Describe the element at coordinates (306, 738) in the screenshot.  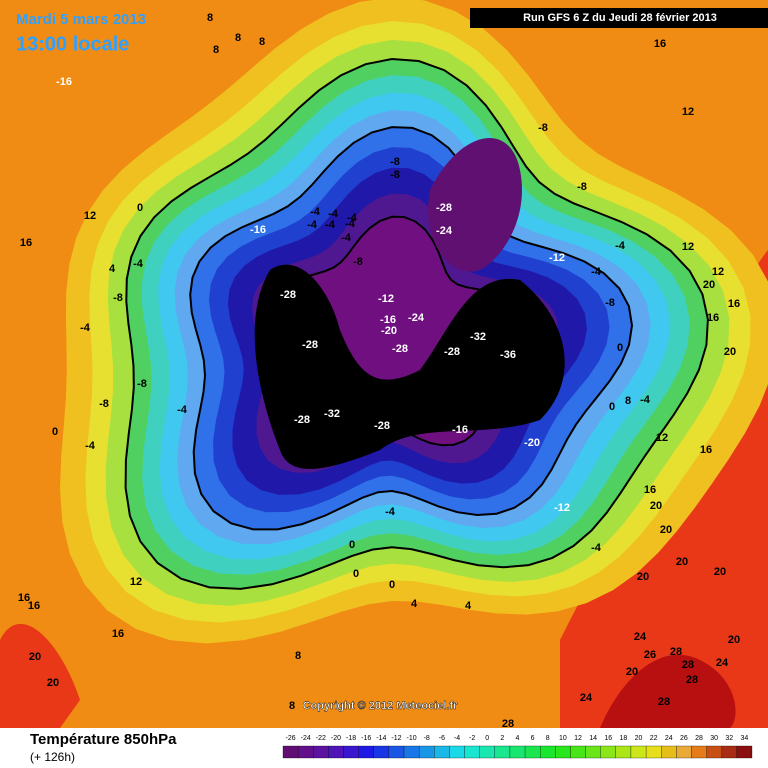
I see `scale-label: -24` at that location.